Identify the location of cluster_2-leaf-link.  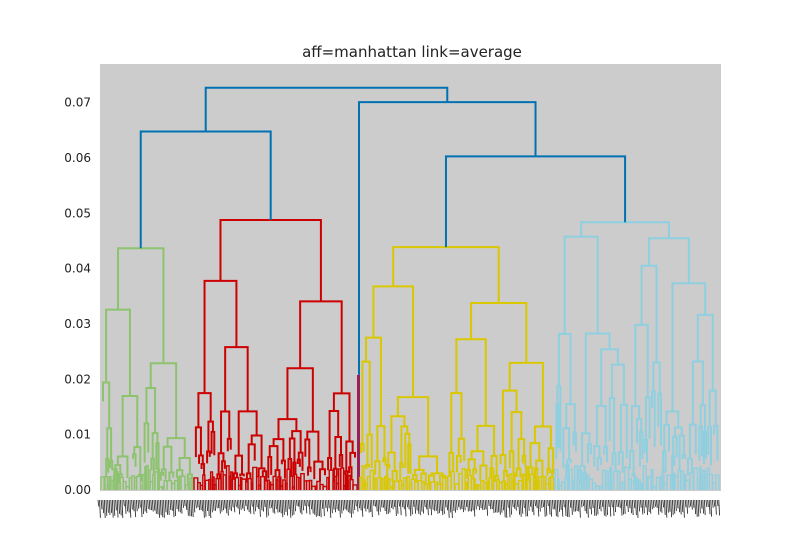
(310, 484).